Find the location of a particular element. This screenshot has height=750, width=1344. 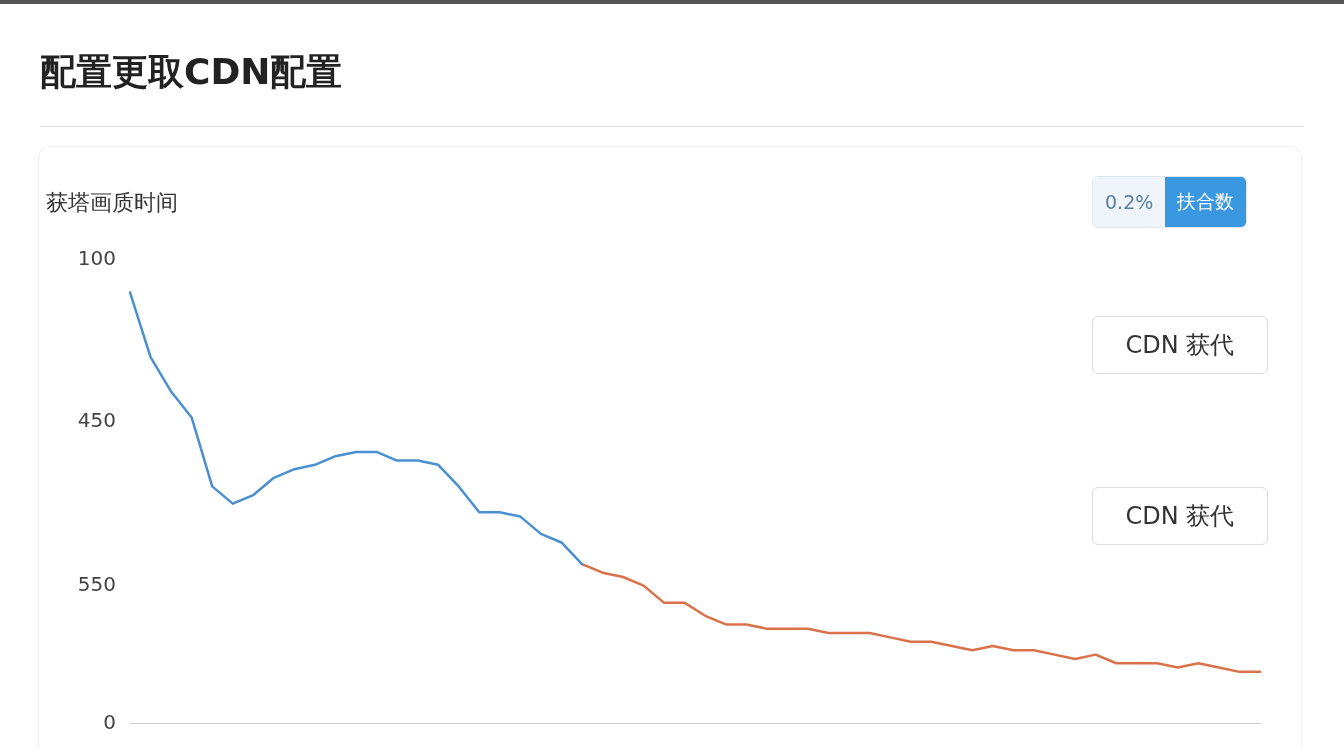

text: 0.2% is located at coordinates (1129, 202).